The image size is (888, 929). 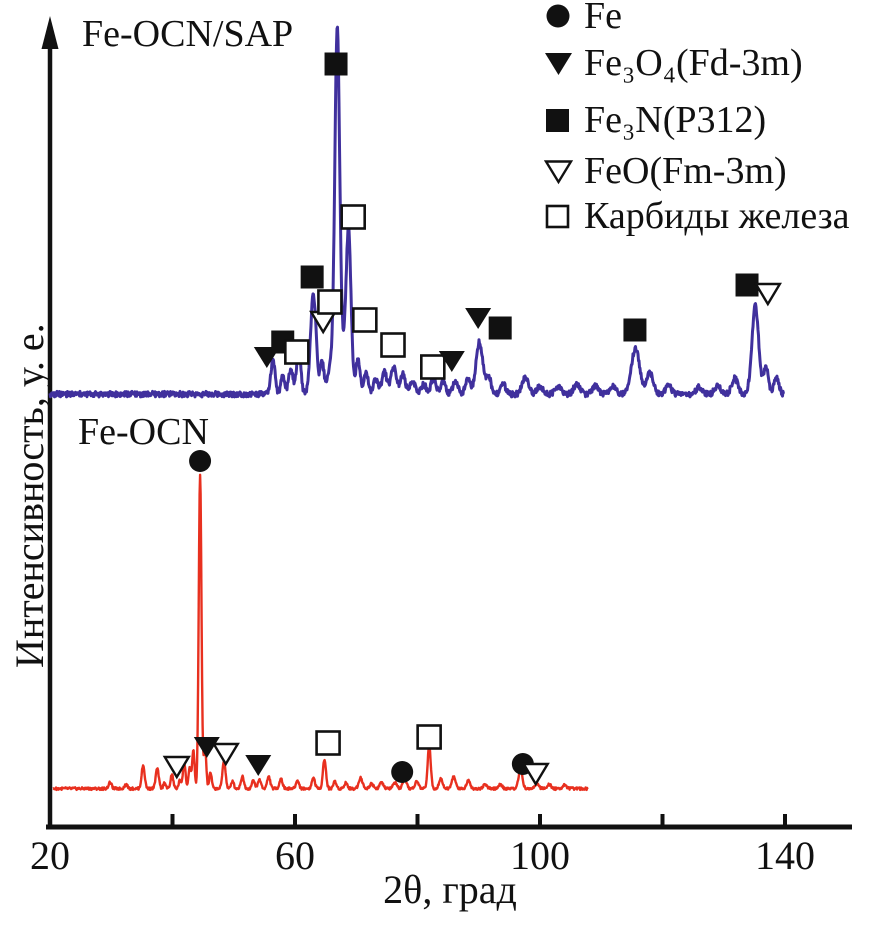 I want to click on circle-filled-icon, so click(x=558, y=16).